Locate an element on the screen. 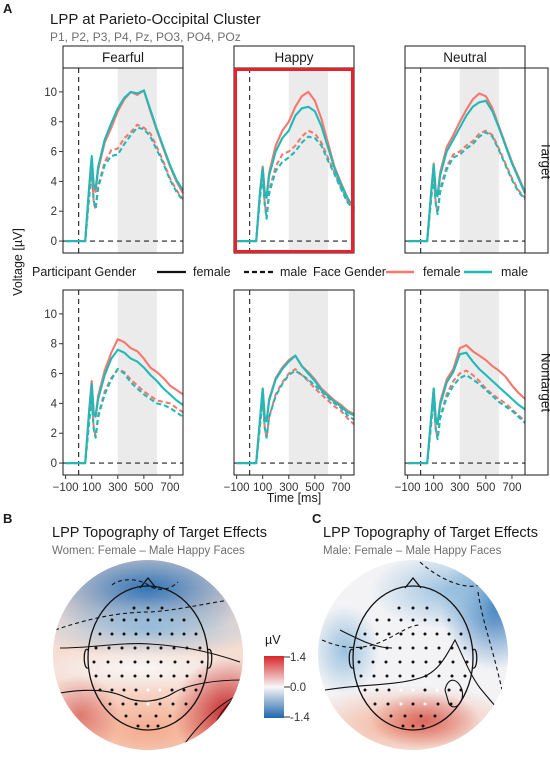 The width and height of the screenshot is (550, 761). colorbar-label-max: 1.4 is located at coordinates (298, 658).